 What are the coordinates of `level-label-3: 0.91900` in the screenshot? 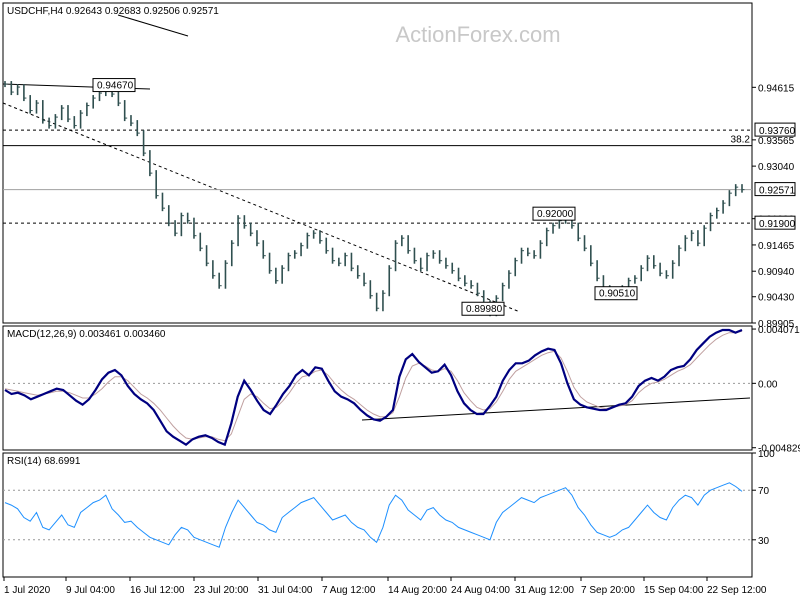 It's located at (777, 224).